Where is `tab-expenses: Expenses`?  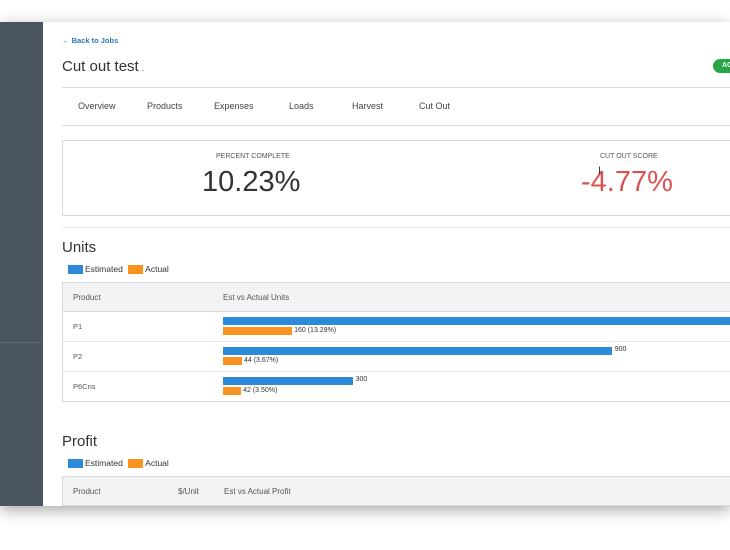
tab-expenses: Expenses is located at coordinates (234, 106).